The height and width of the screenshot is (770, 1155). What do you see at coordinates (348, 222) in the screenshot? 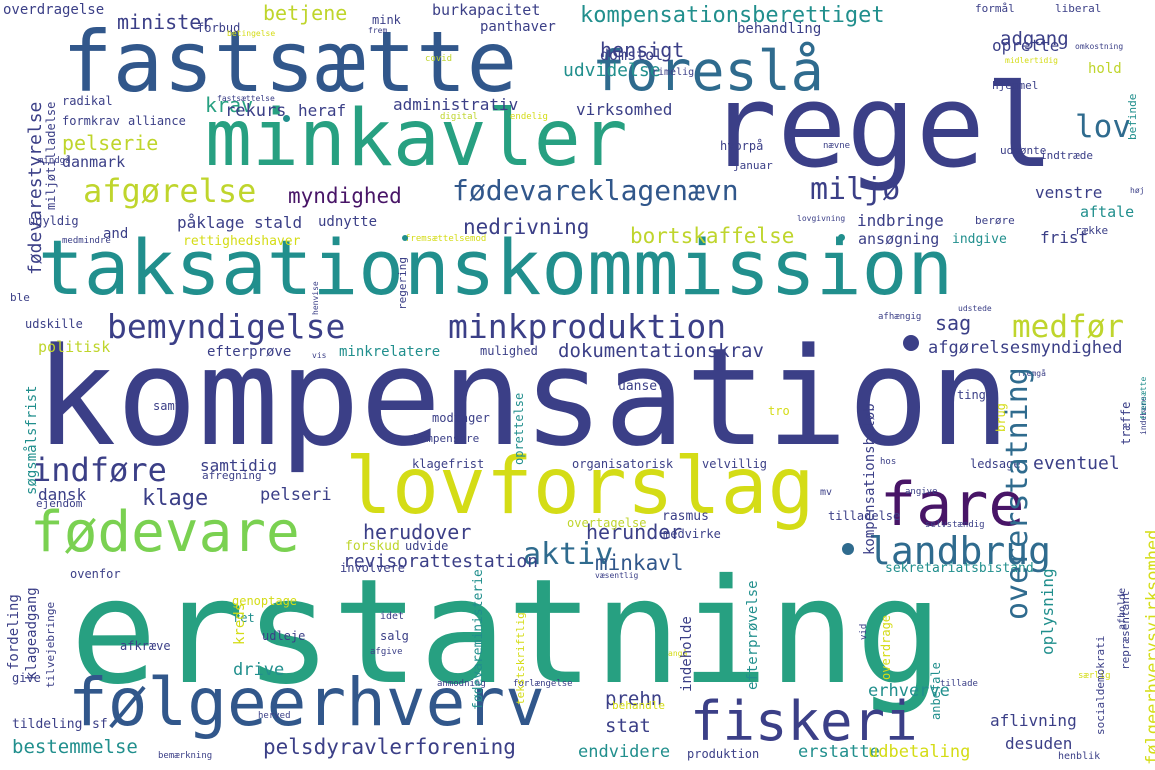
I see `word: udnytte` at bounding box center [348, 222].